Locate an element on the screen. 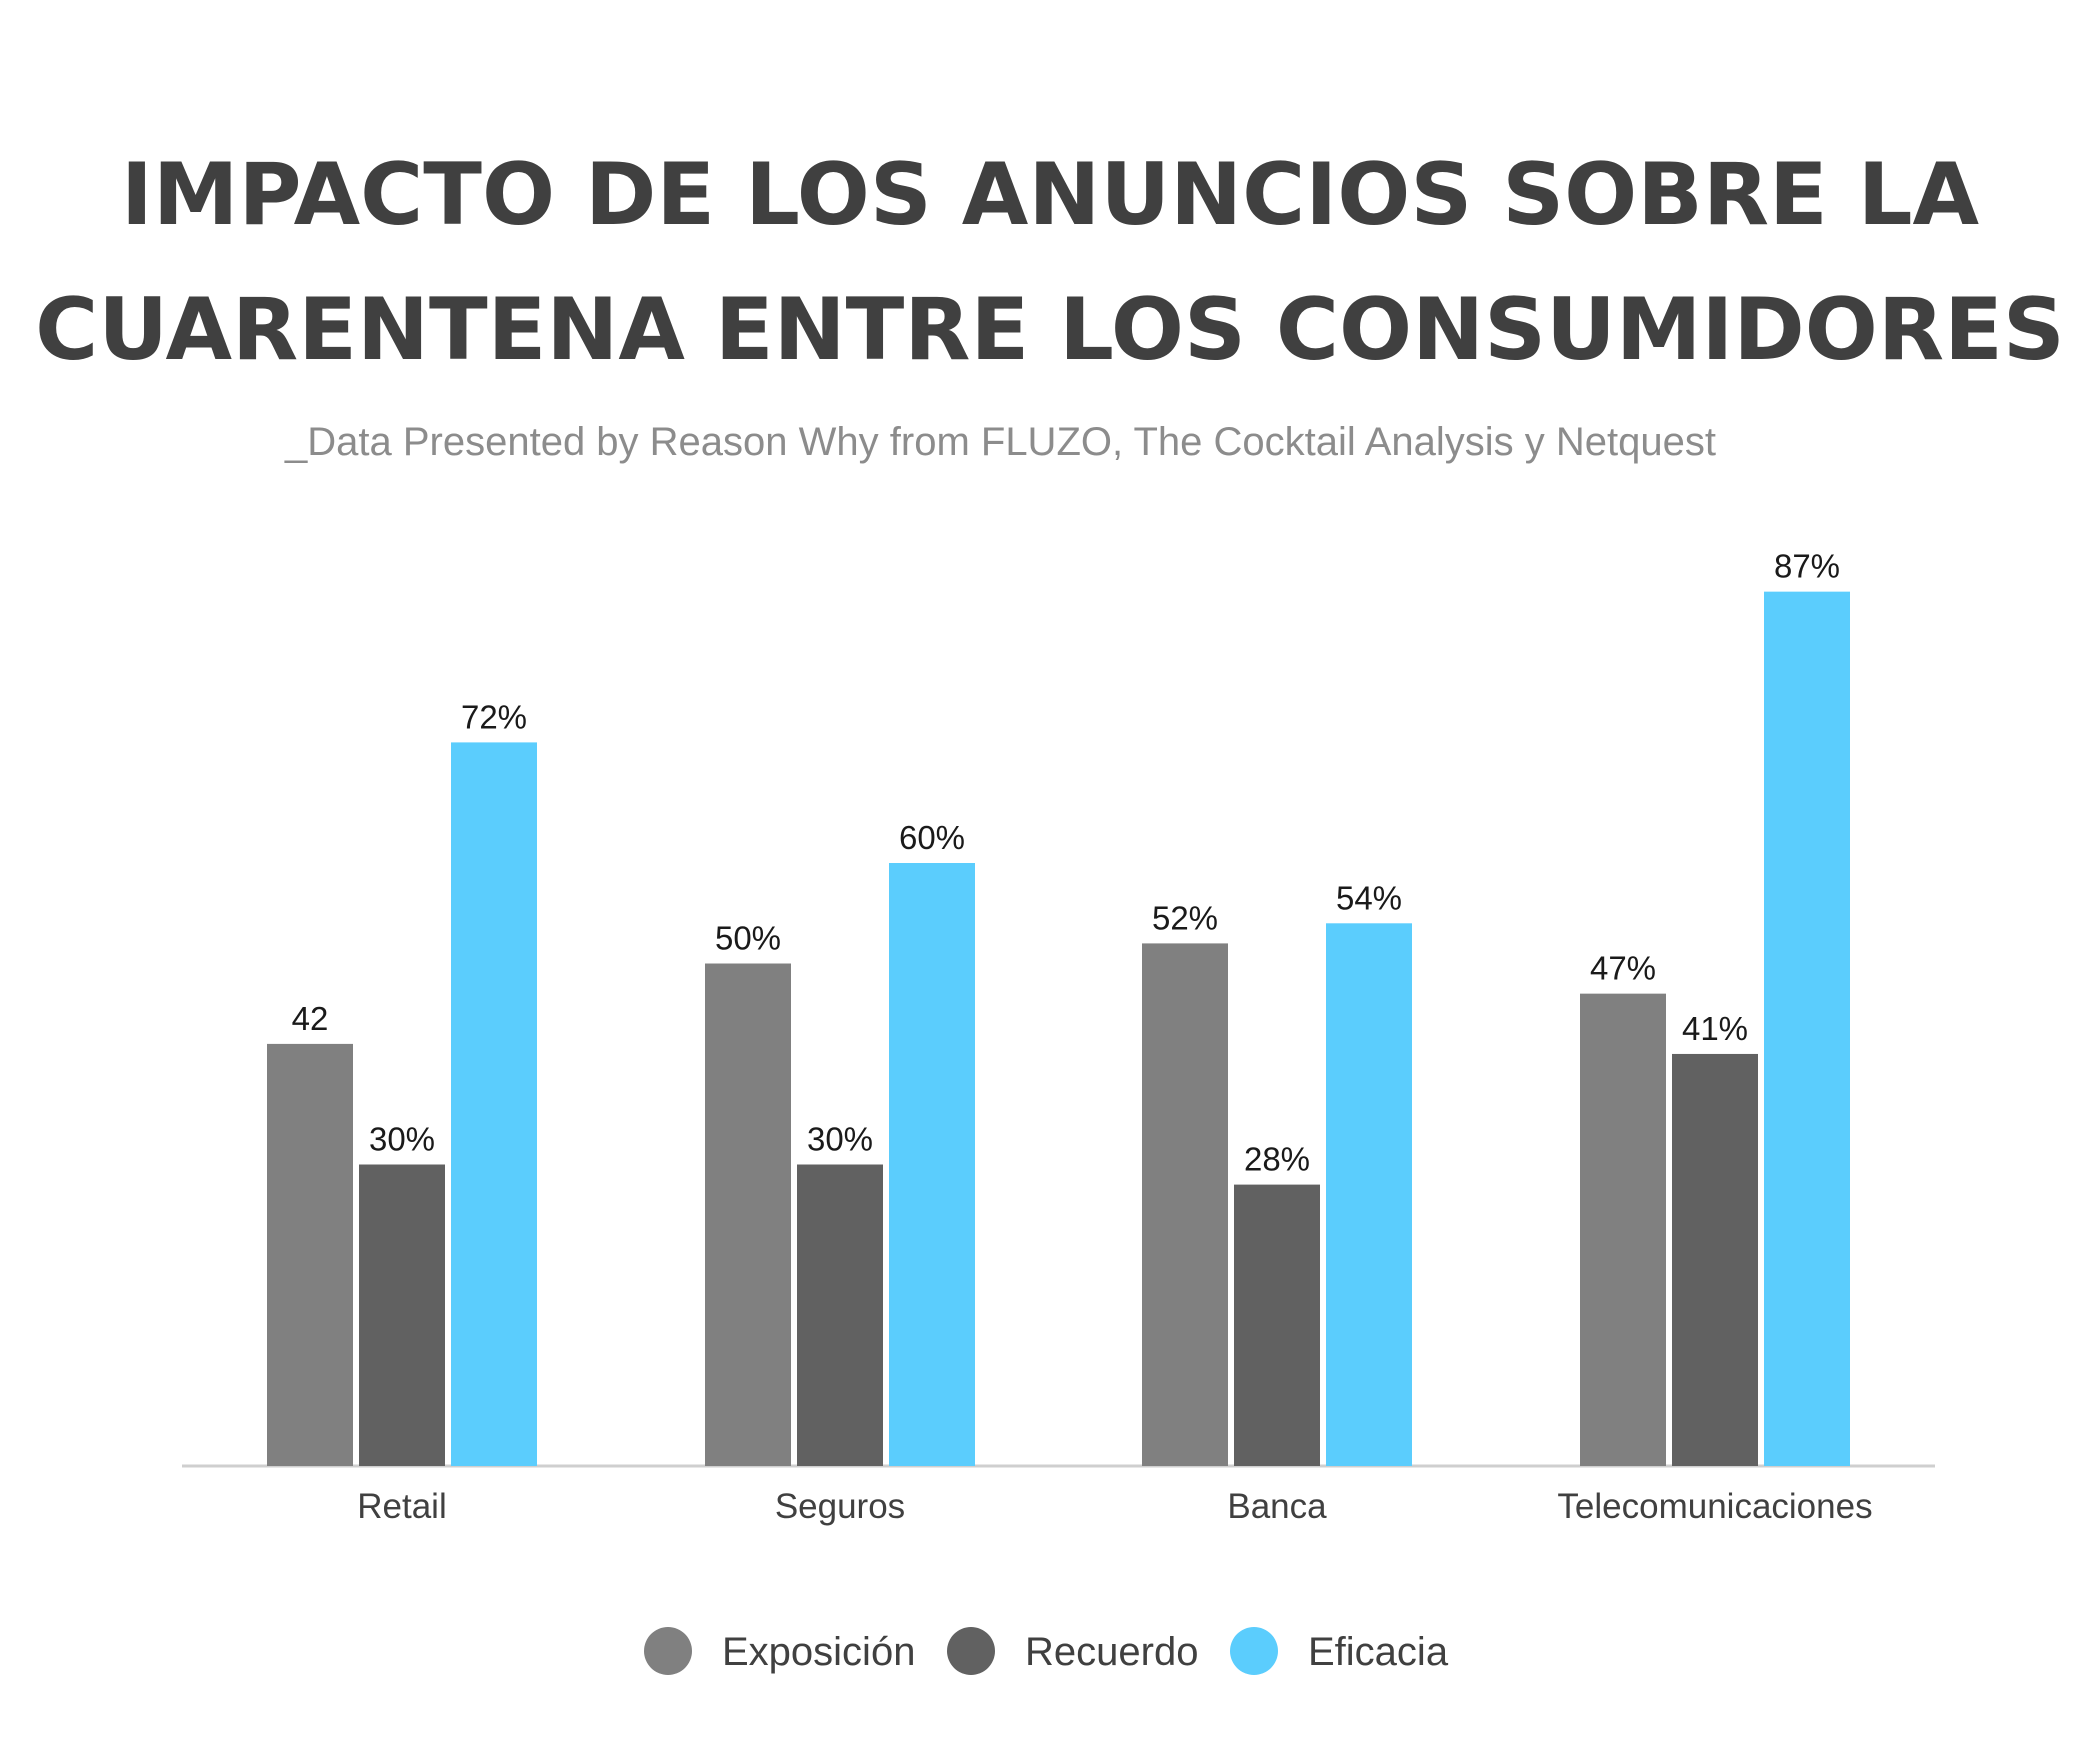 Image resolution: width=2100 pixels, height=1749 pixels. data-label: 52% is located at coordinates (1185, 917).